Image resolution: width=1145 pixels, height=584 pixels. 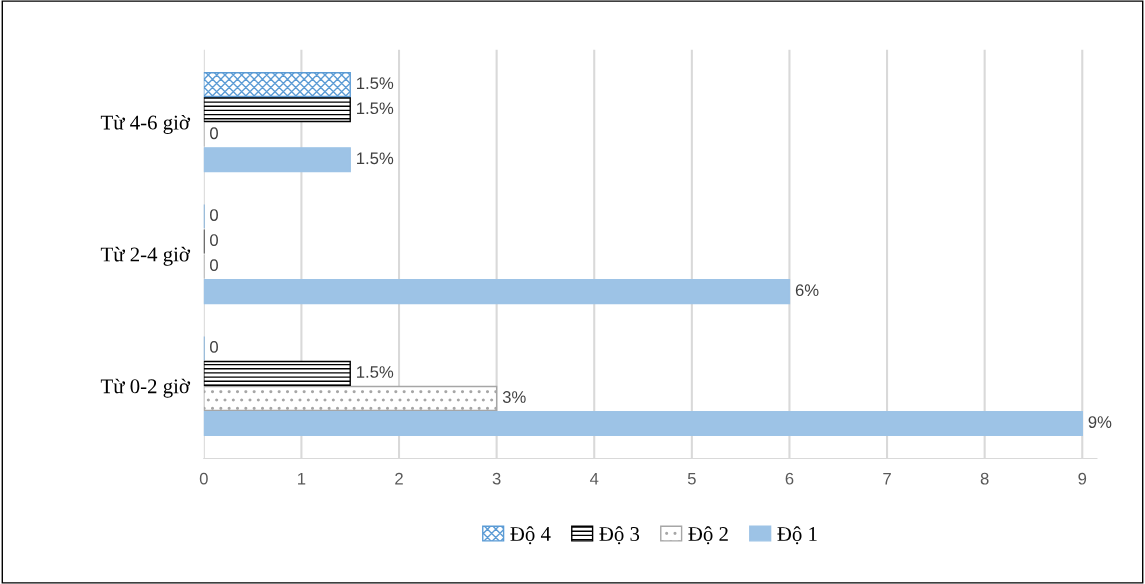 What do you see at coordinates (203, 478) in the screenshot?
I see `x-tick-label: 0` at bounding box center [203, 478].